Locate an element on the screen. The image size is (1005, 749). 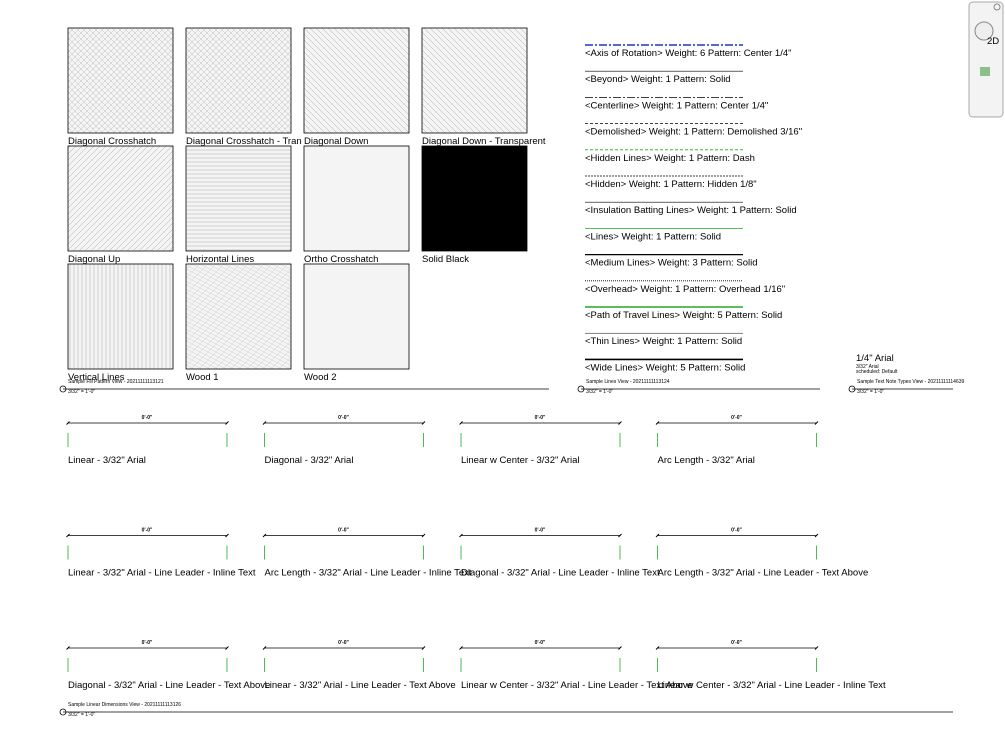
line-style-label: <Wide Lines> Weight: 5 Pattern: Solid is located at coordinates (665, 367).